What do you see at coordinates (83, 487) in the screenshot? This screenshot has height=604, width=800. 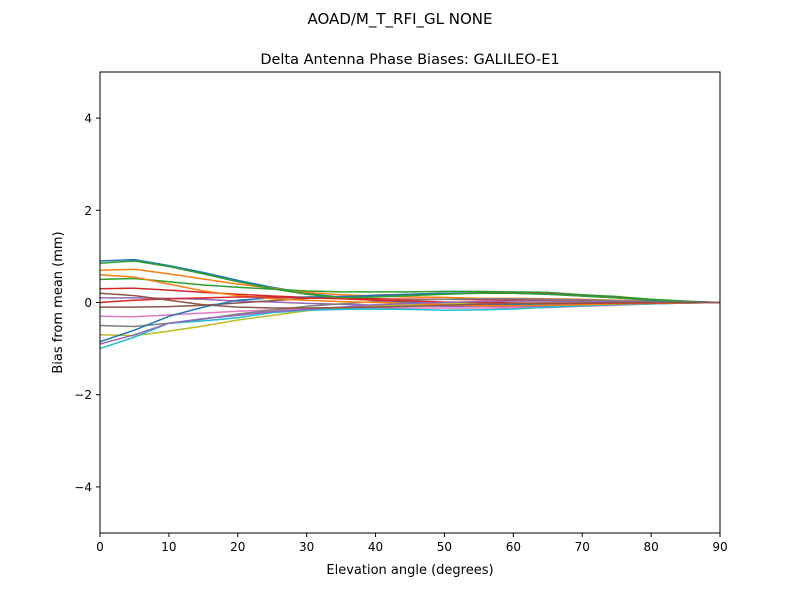 I see `y-tick-label: −4` at bounding box center [83, 487].